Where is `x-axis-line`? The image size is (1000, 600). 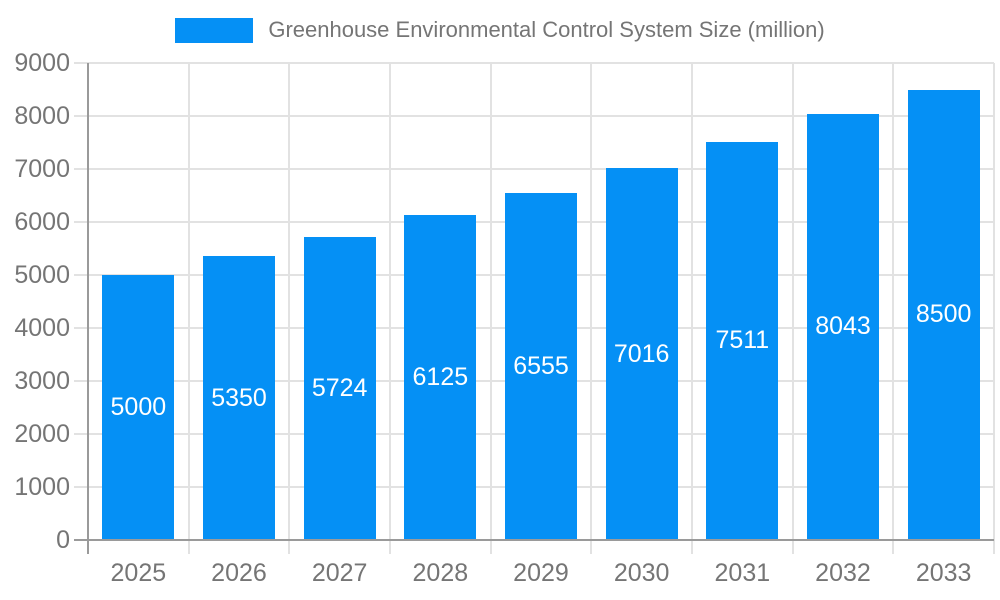
x-axis-line is located at coordinates (534, 540).